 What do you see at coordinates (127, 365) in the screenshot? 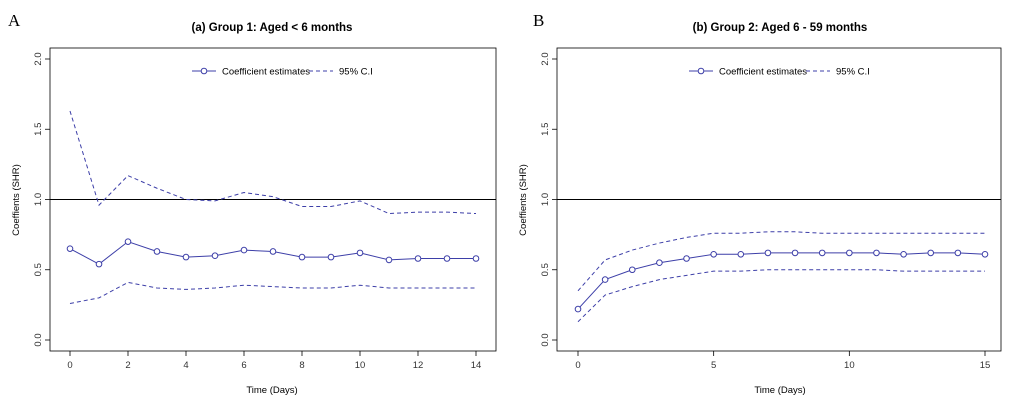
I see `x-tick-label: 2` at bounding box center [127, 365].